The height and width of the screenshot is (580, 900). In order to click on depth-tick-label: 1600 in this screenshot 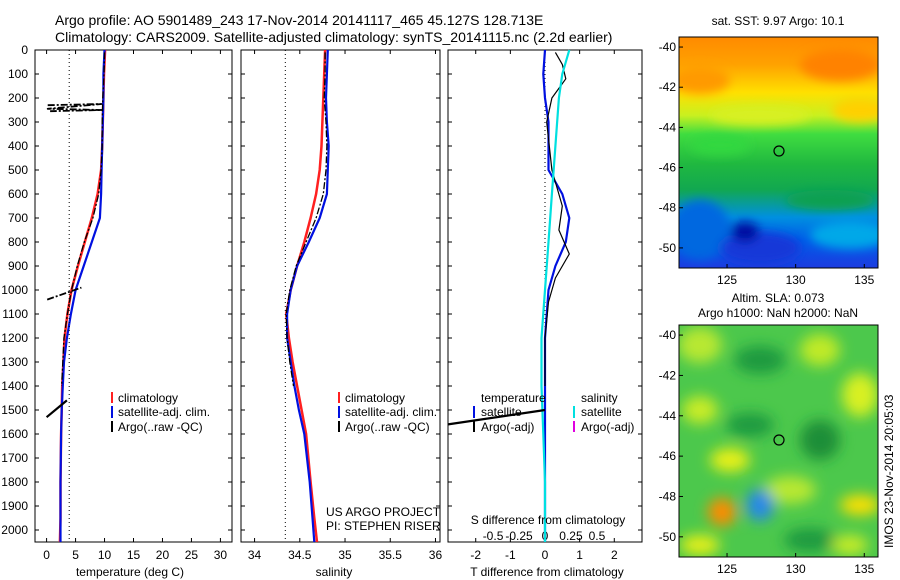, I will do `click(14, 434)`.